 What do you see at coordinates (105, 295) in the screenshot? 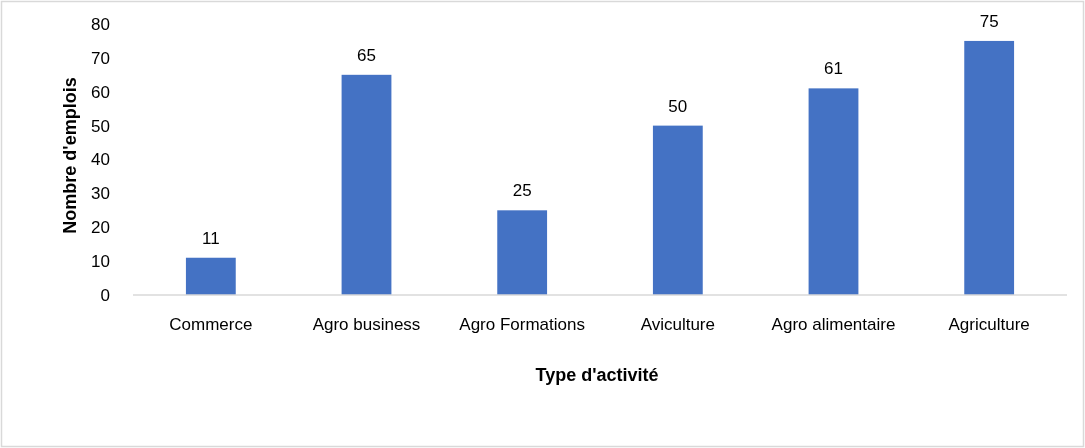
I see `y-tick-label: 0` at bounding box center [105, 295].